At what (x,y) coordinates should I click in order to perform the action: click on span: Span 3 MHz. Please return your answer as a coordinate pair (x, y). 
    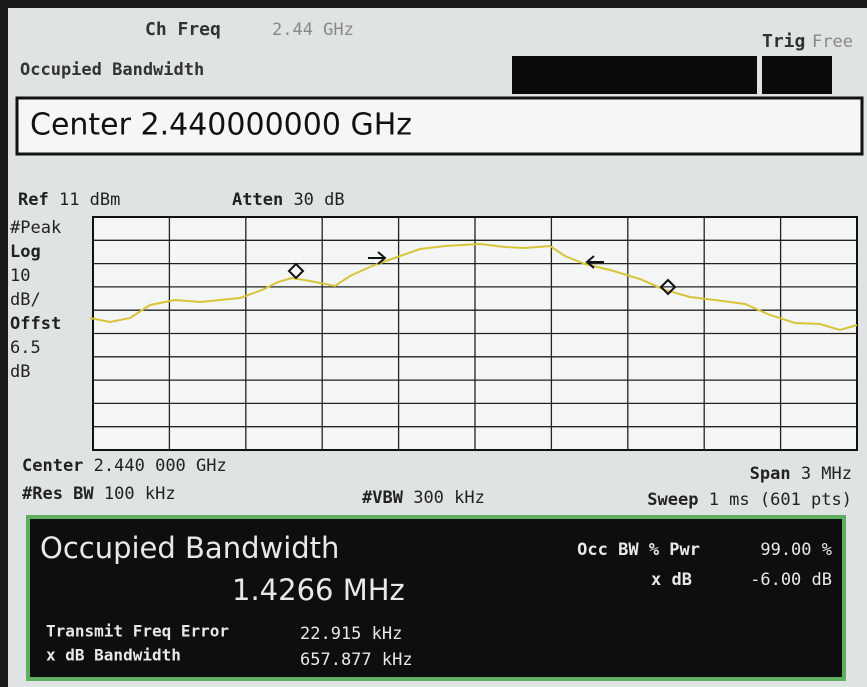
    Looking at the image, I should click on (801, 474).